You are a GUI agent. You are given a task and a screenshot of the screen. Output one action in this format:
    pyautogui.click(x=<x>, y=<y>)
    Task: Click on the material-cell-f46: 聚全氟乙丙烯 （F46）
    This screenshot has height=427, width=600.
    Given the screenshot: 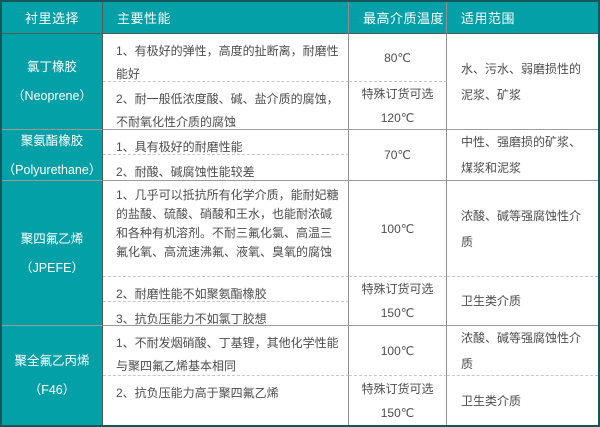 What is the action you would take?
    pyautogui.click(x=52, y=375)
    